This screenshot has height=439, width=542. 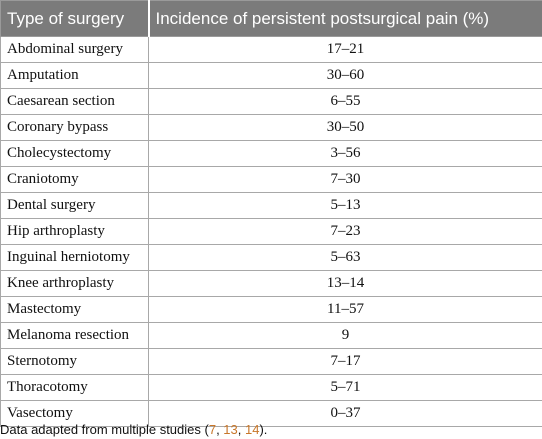 I want to click on cell-surgery-type: Mastectomy, so click(x=74, y=309).